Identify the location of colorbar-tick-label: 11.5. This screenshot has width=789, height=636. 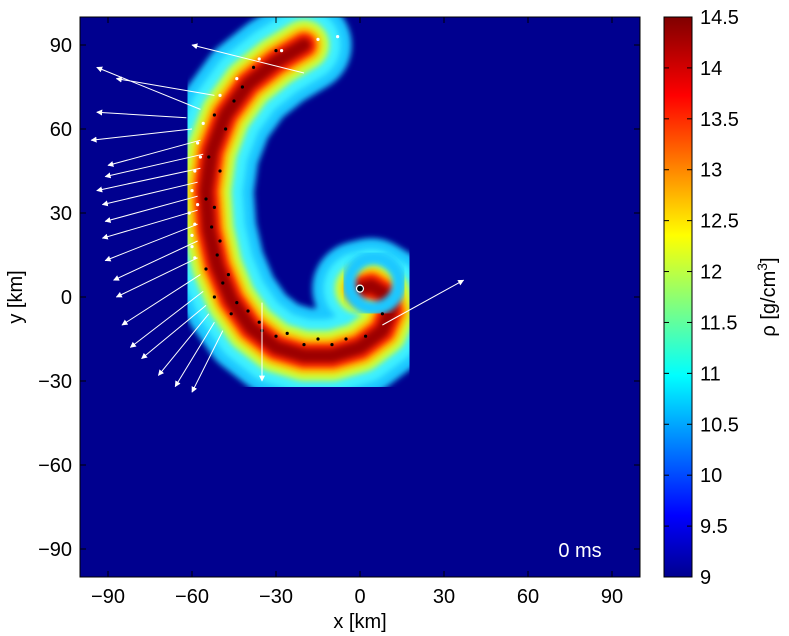
(718, 323).